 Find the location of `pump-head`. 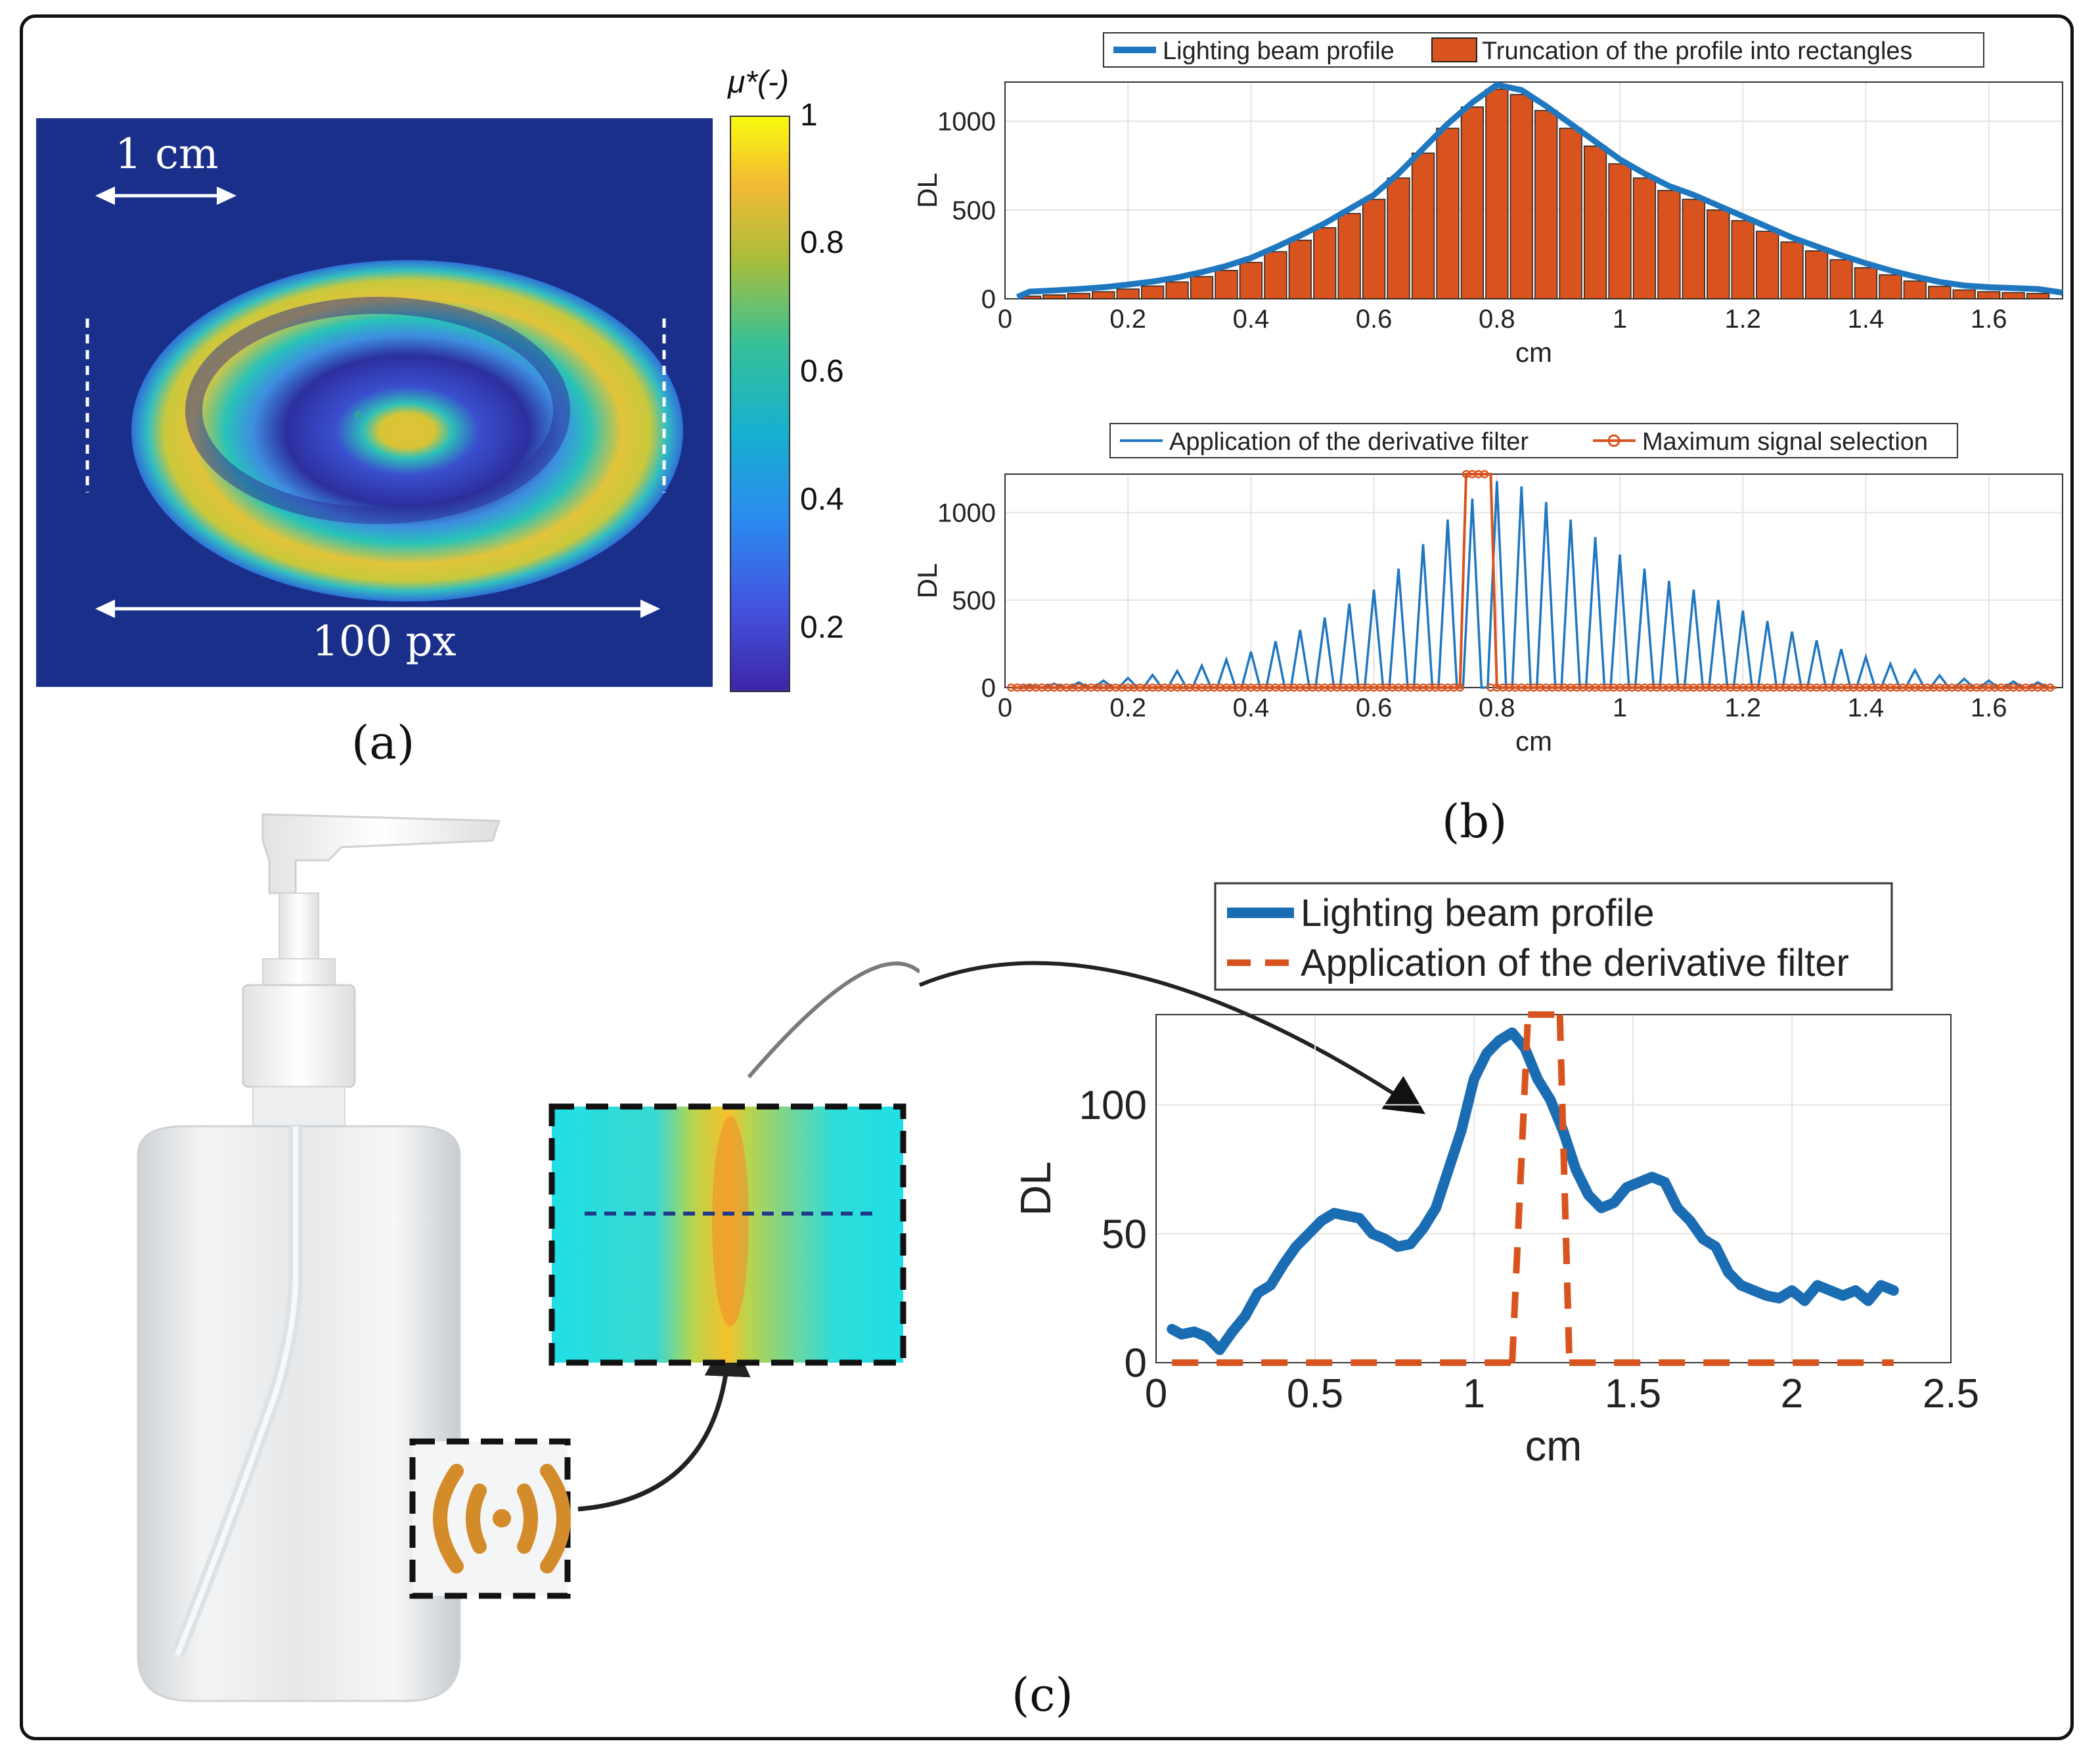

pump-head is located at coordinates (381, 854).